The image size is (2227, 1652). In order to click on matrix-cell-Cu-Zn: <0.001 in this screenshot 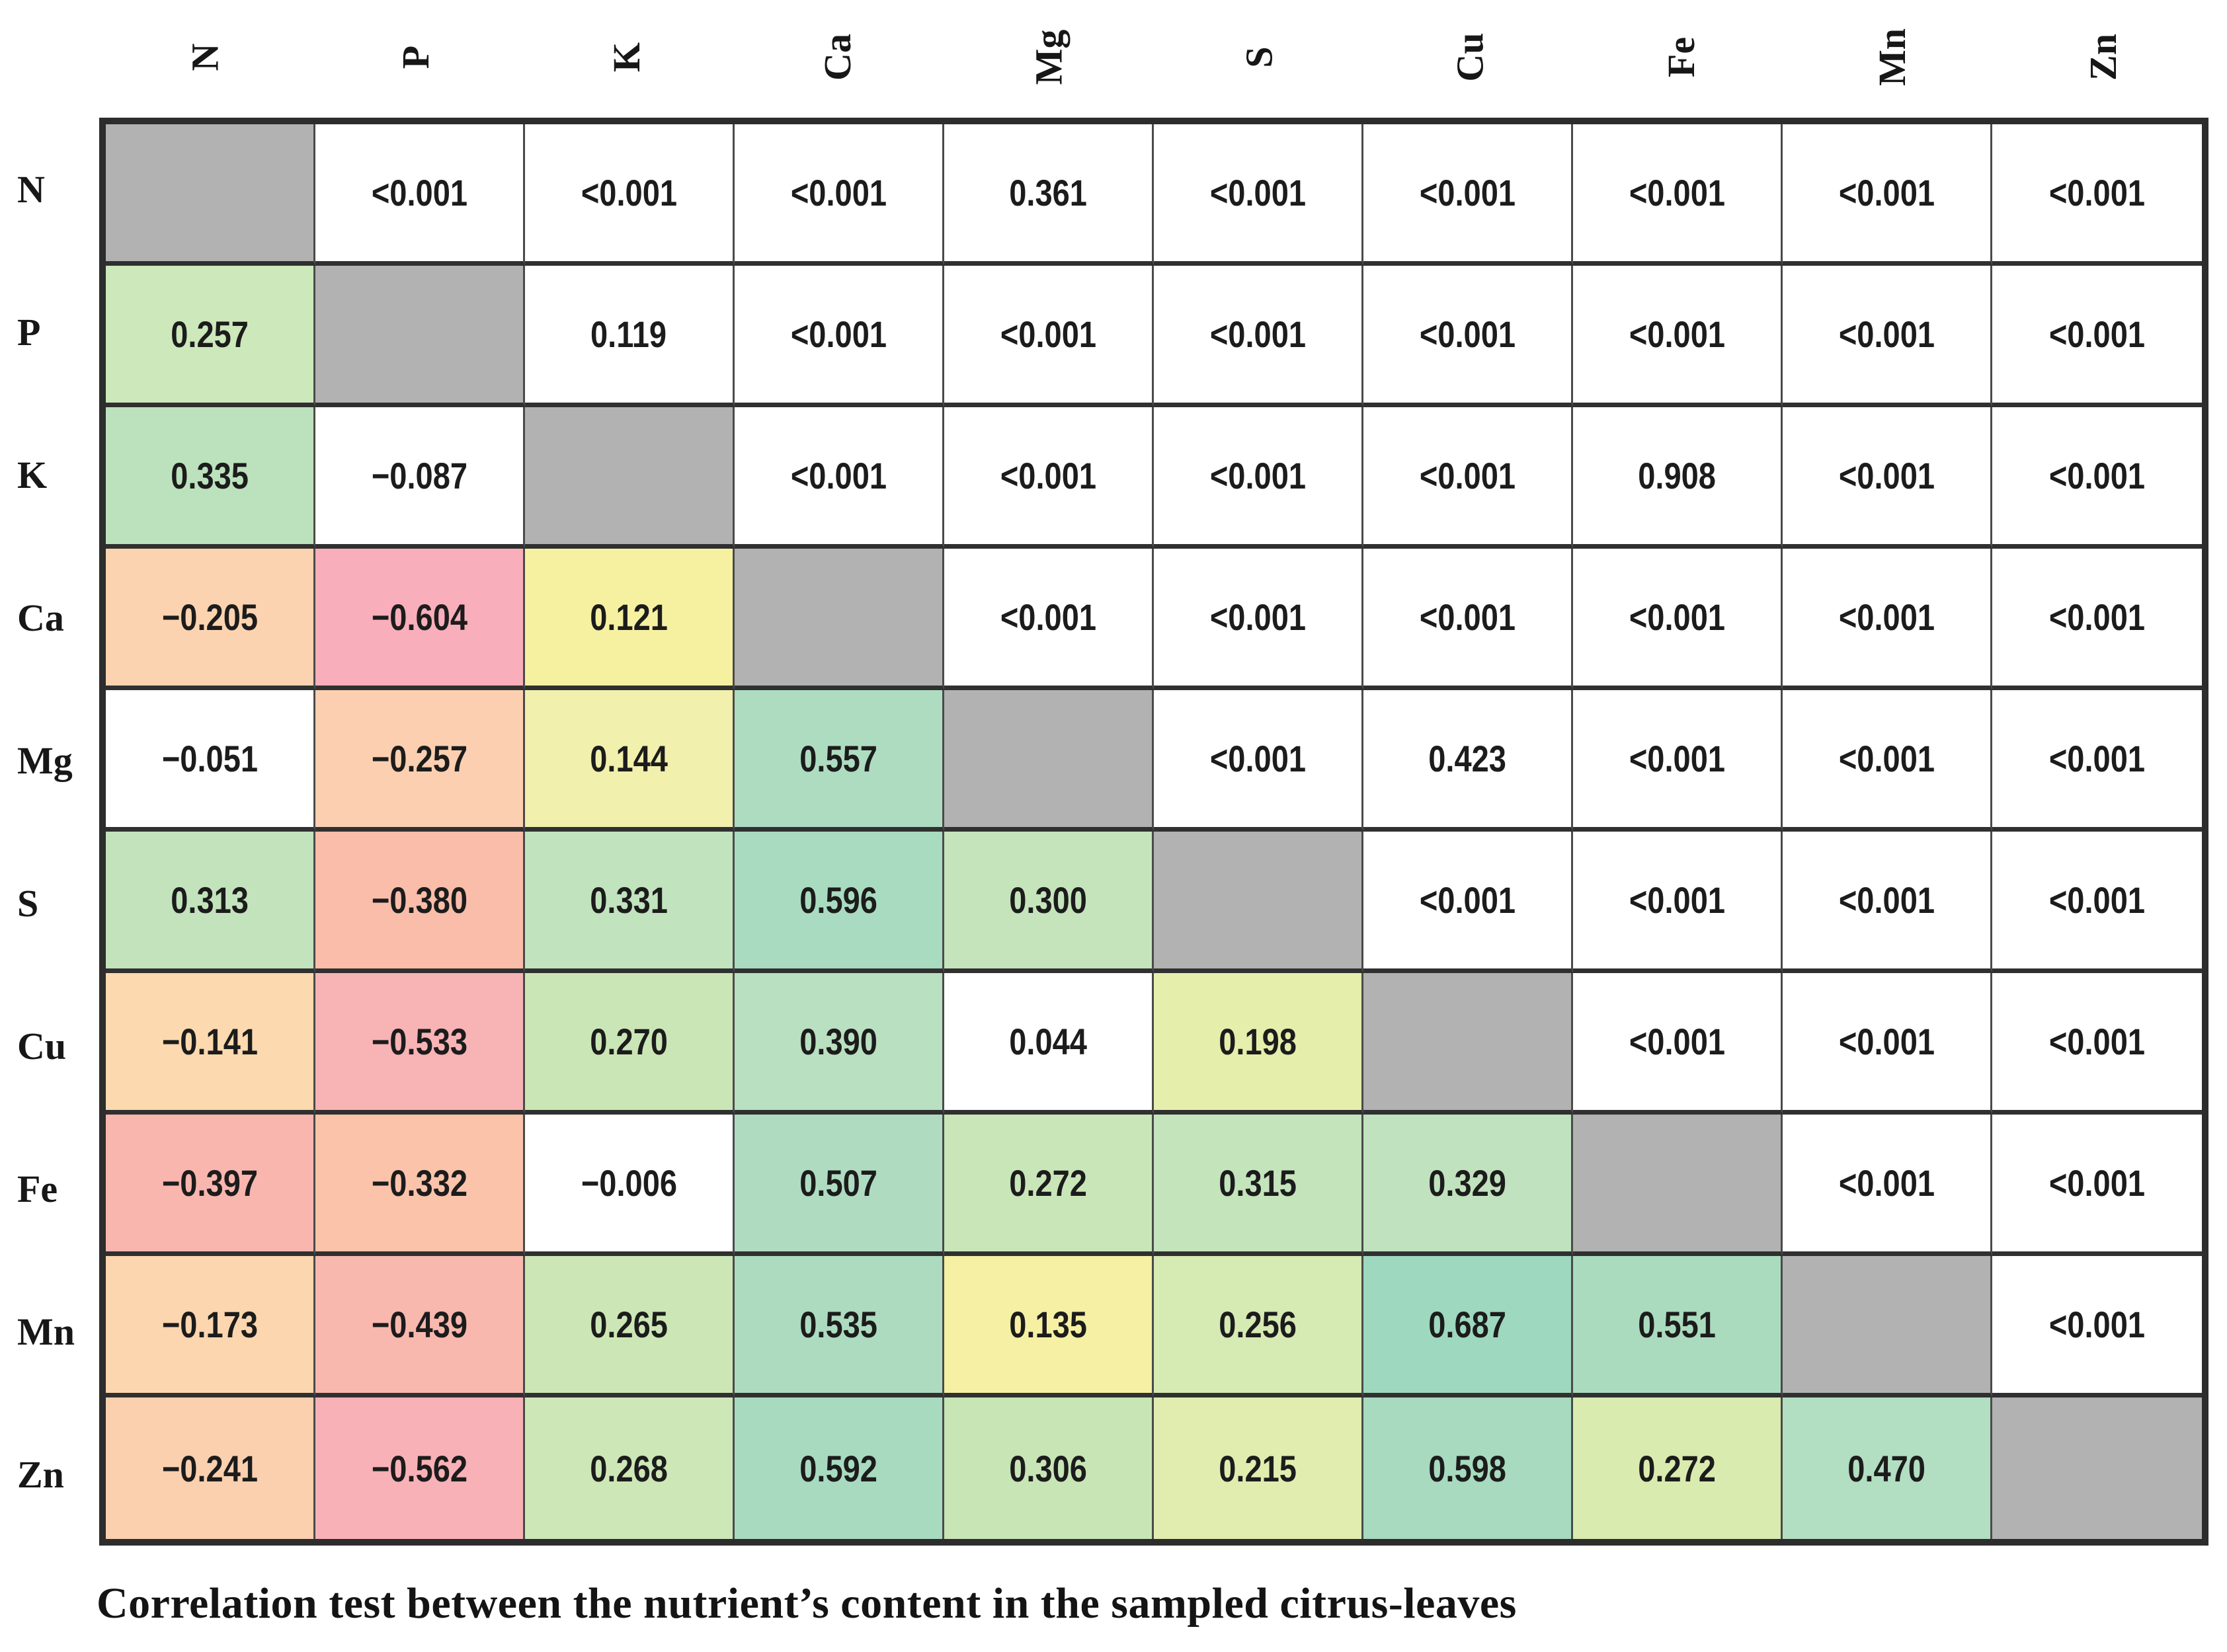, I will do `click(2097, 1044)`.